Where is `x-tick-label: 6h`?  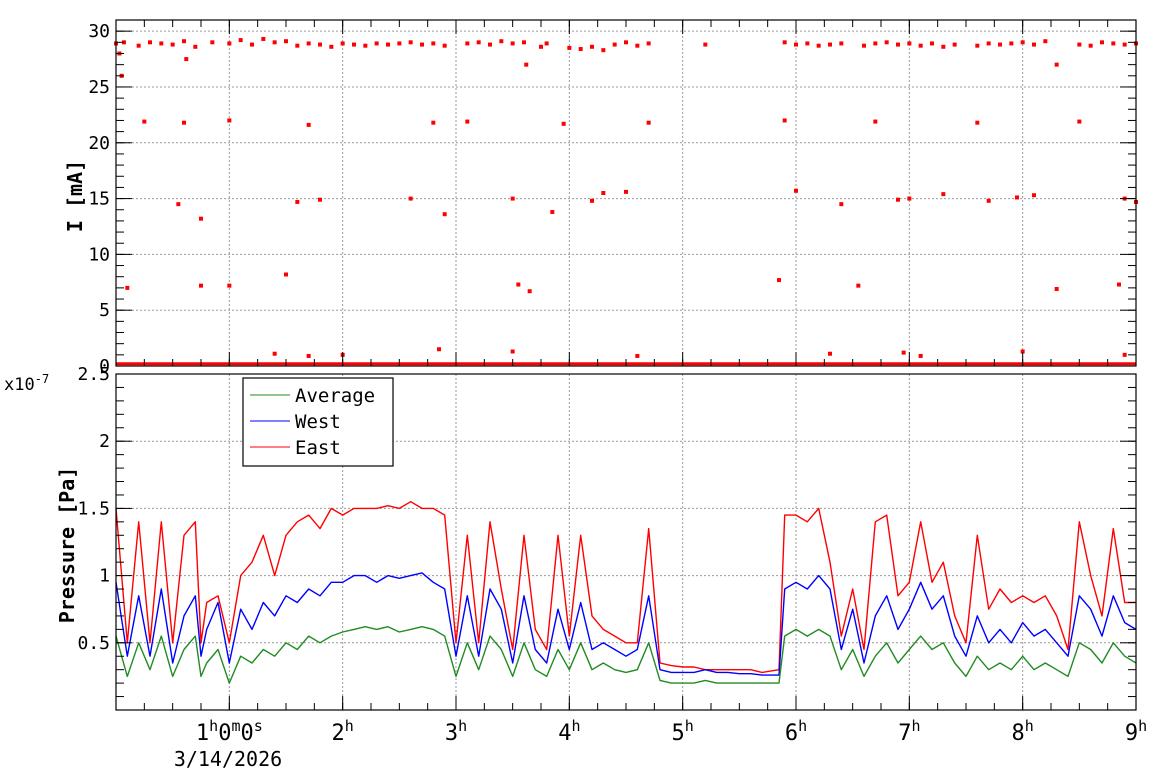
x-tick-label: 6h is located at coordinates (796, 731).